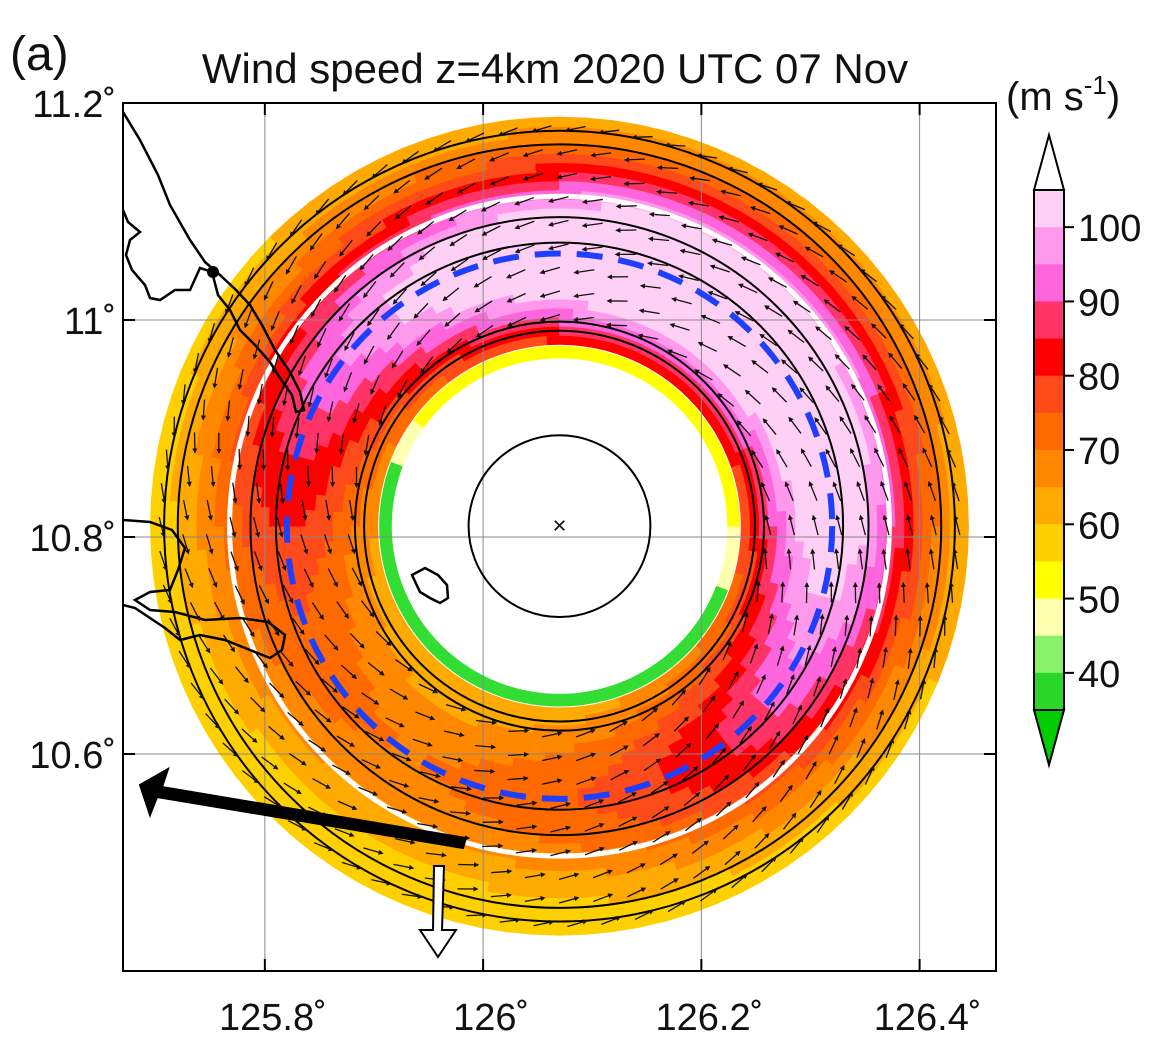 The image size is (1161, 1046). What do you see at coordinates (213, 272) in the screenshot?
I see `city-marker` at bounding box center [213, 272].